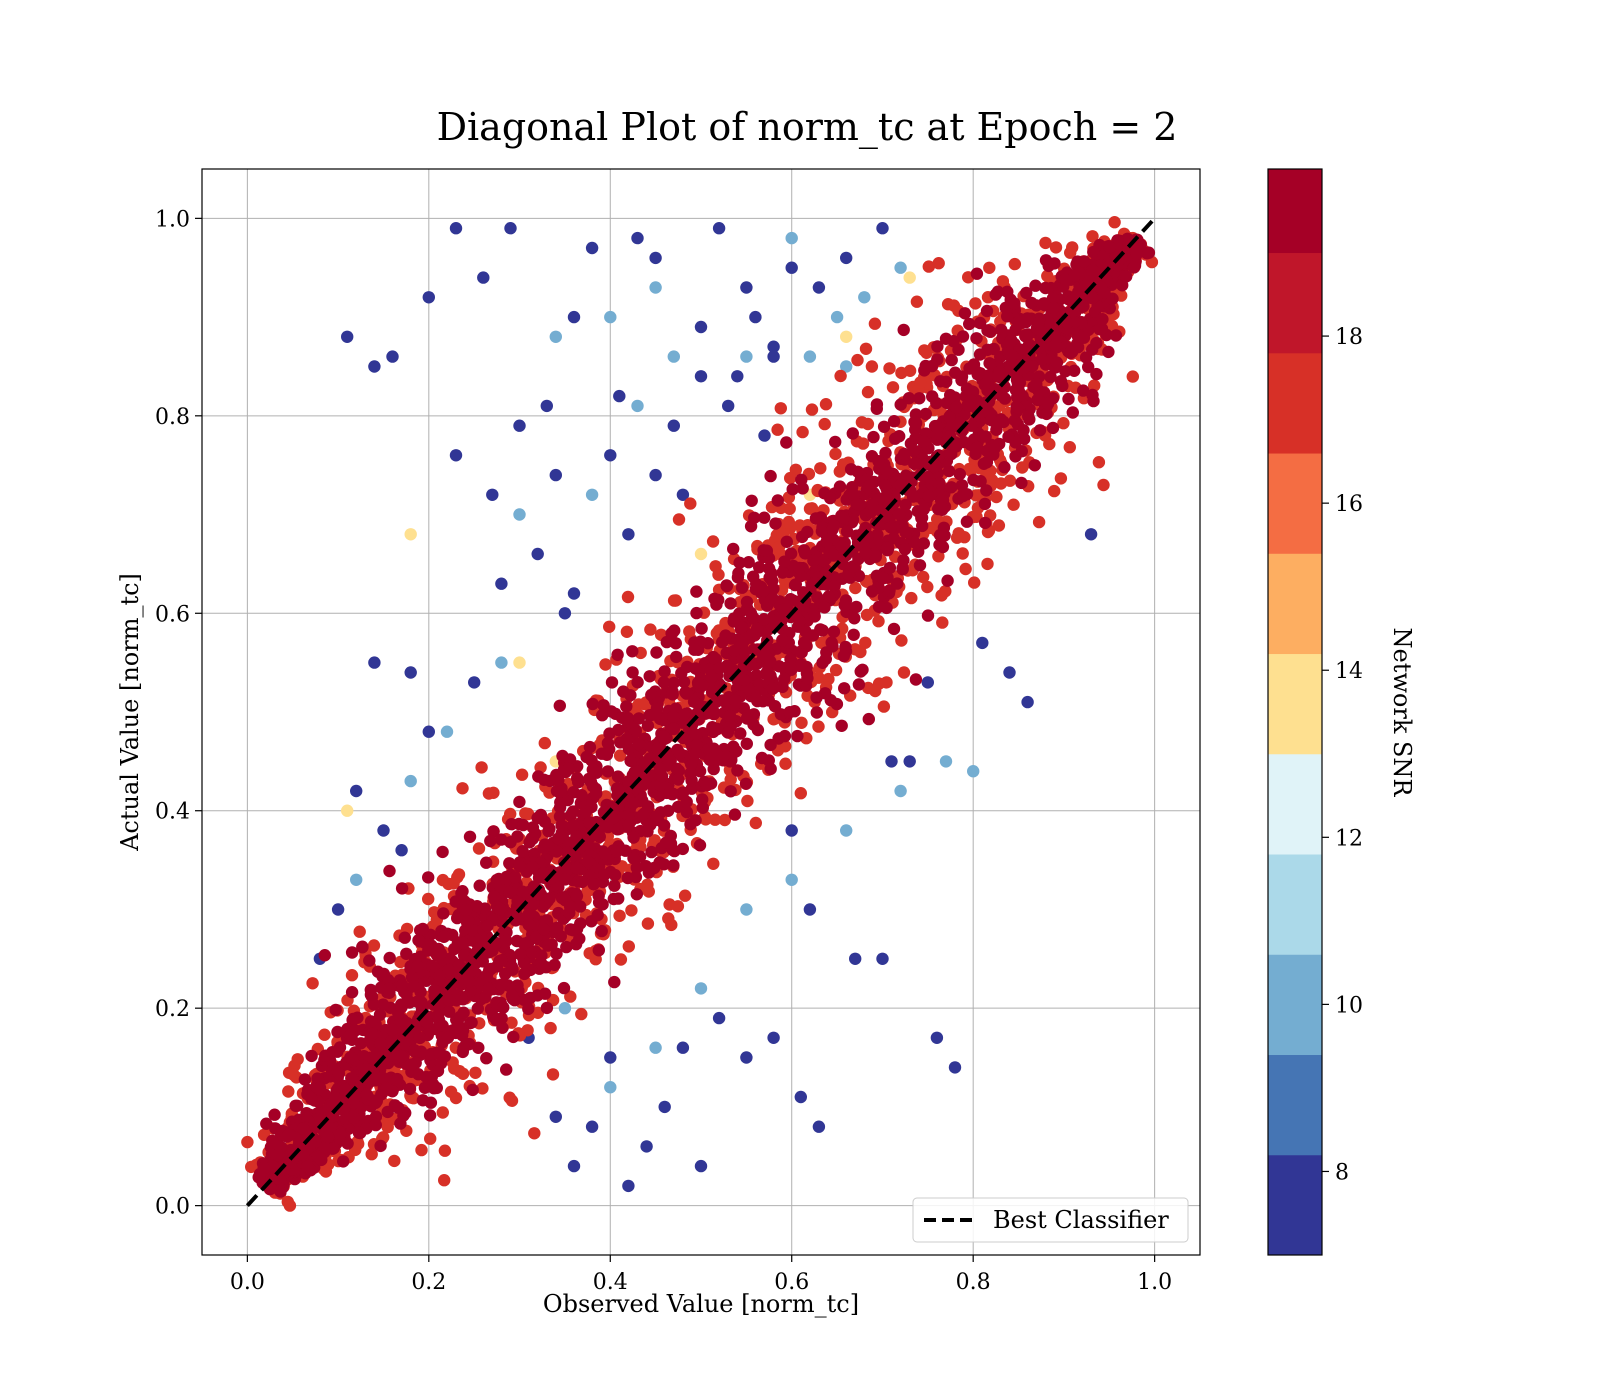 The image size is (1600, 1400). I want to click on x-tick-label: 0.0, so click(247, 1282).